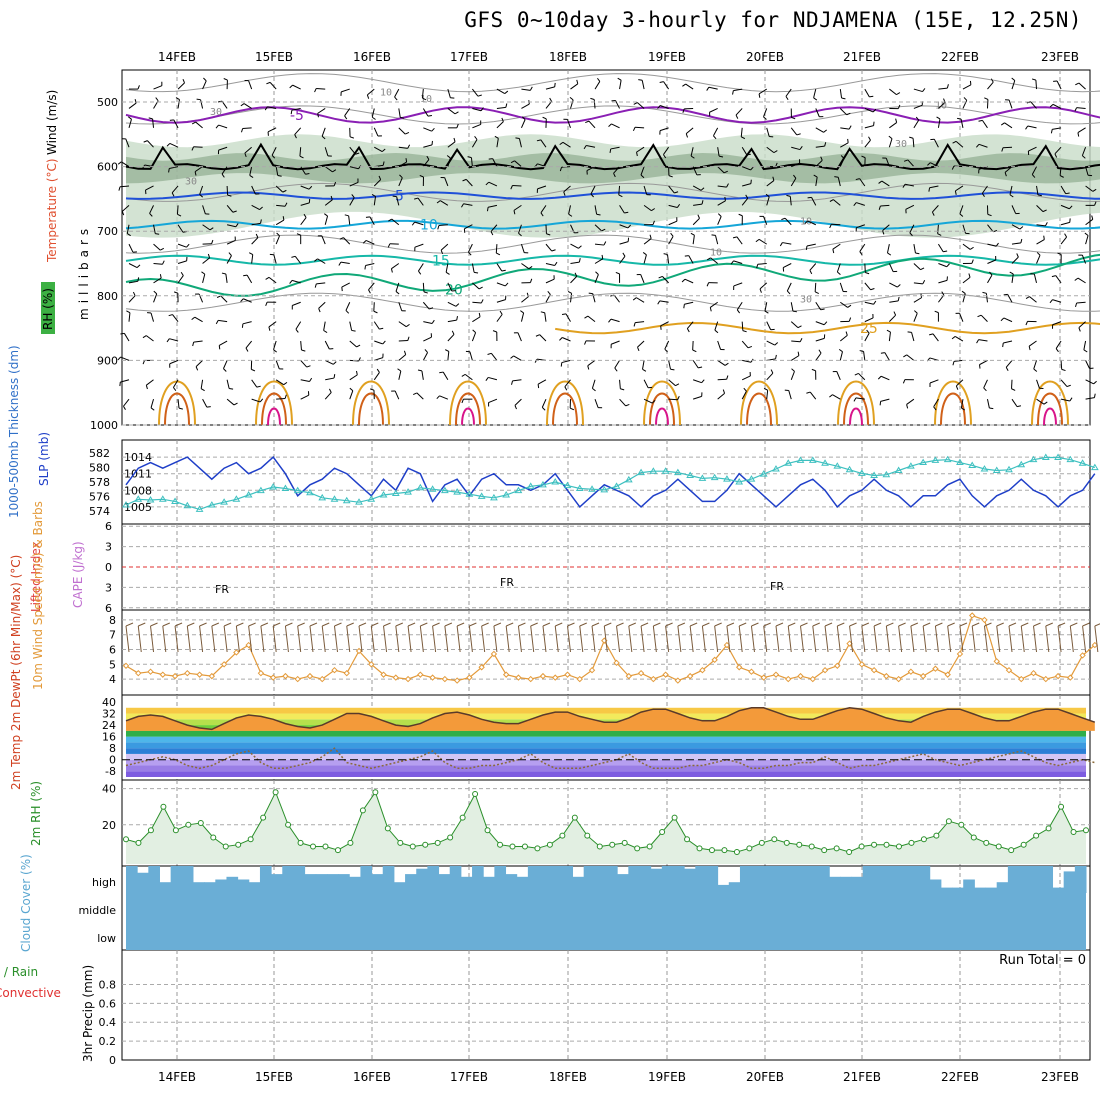  I want to click on surface-isotherm-loop, so click(759, 409).